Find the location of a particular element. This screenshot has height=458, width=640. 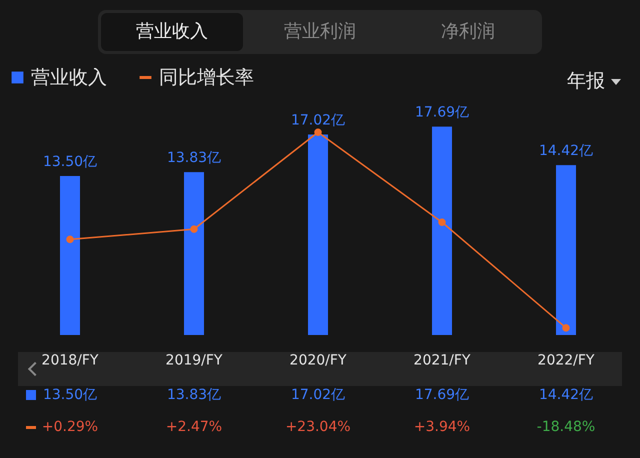

x-tick-label: 2021/FY is located at coordinates (442, 360).